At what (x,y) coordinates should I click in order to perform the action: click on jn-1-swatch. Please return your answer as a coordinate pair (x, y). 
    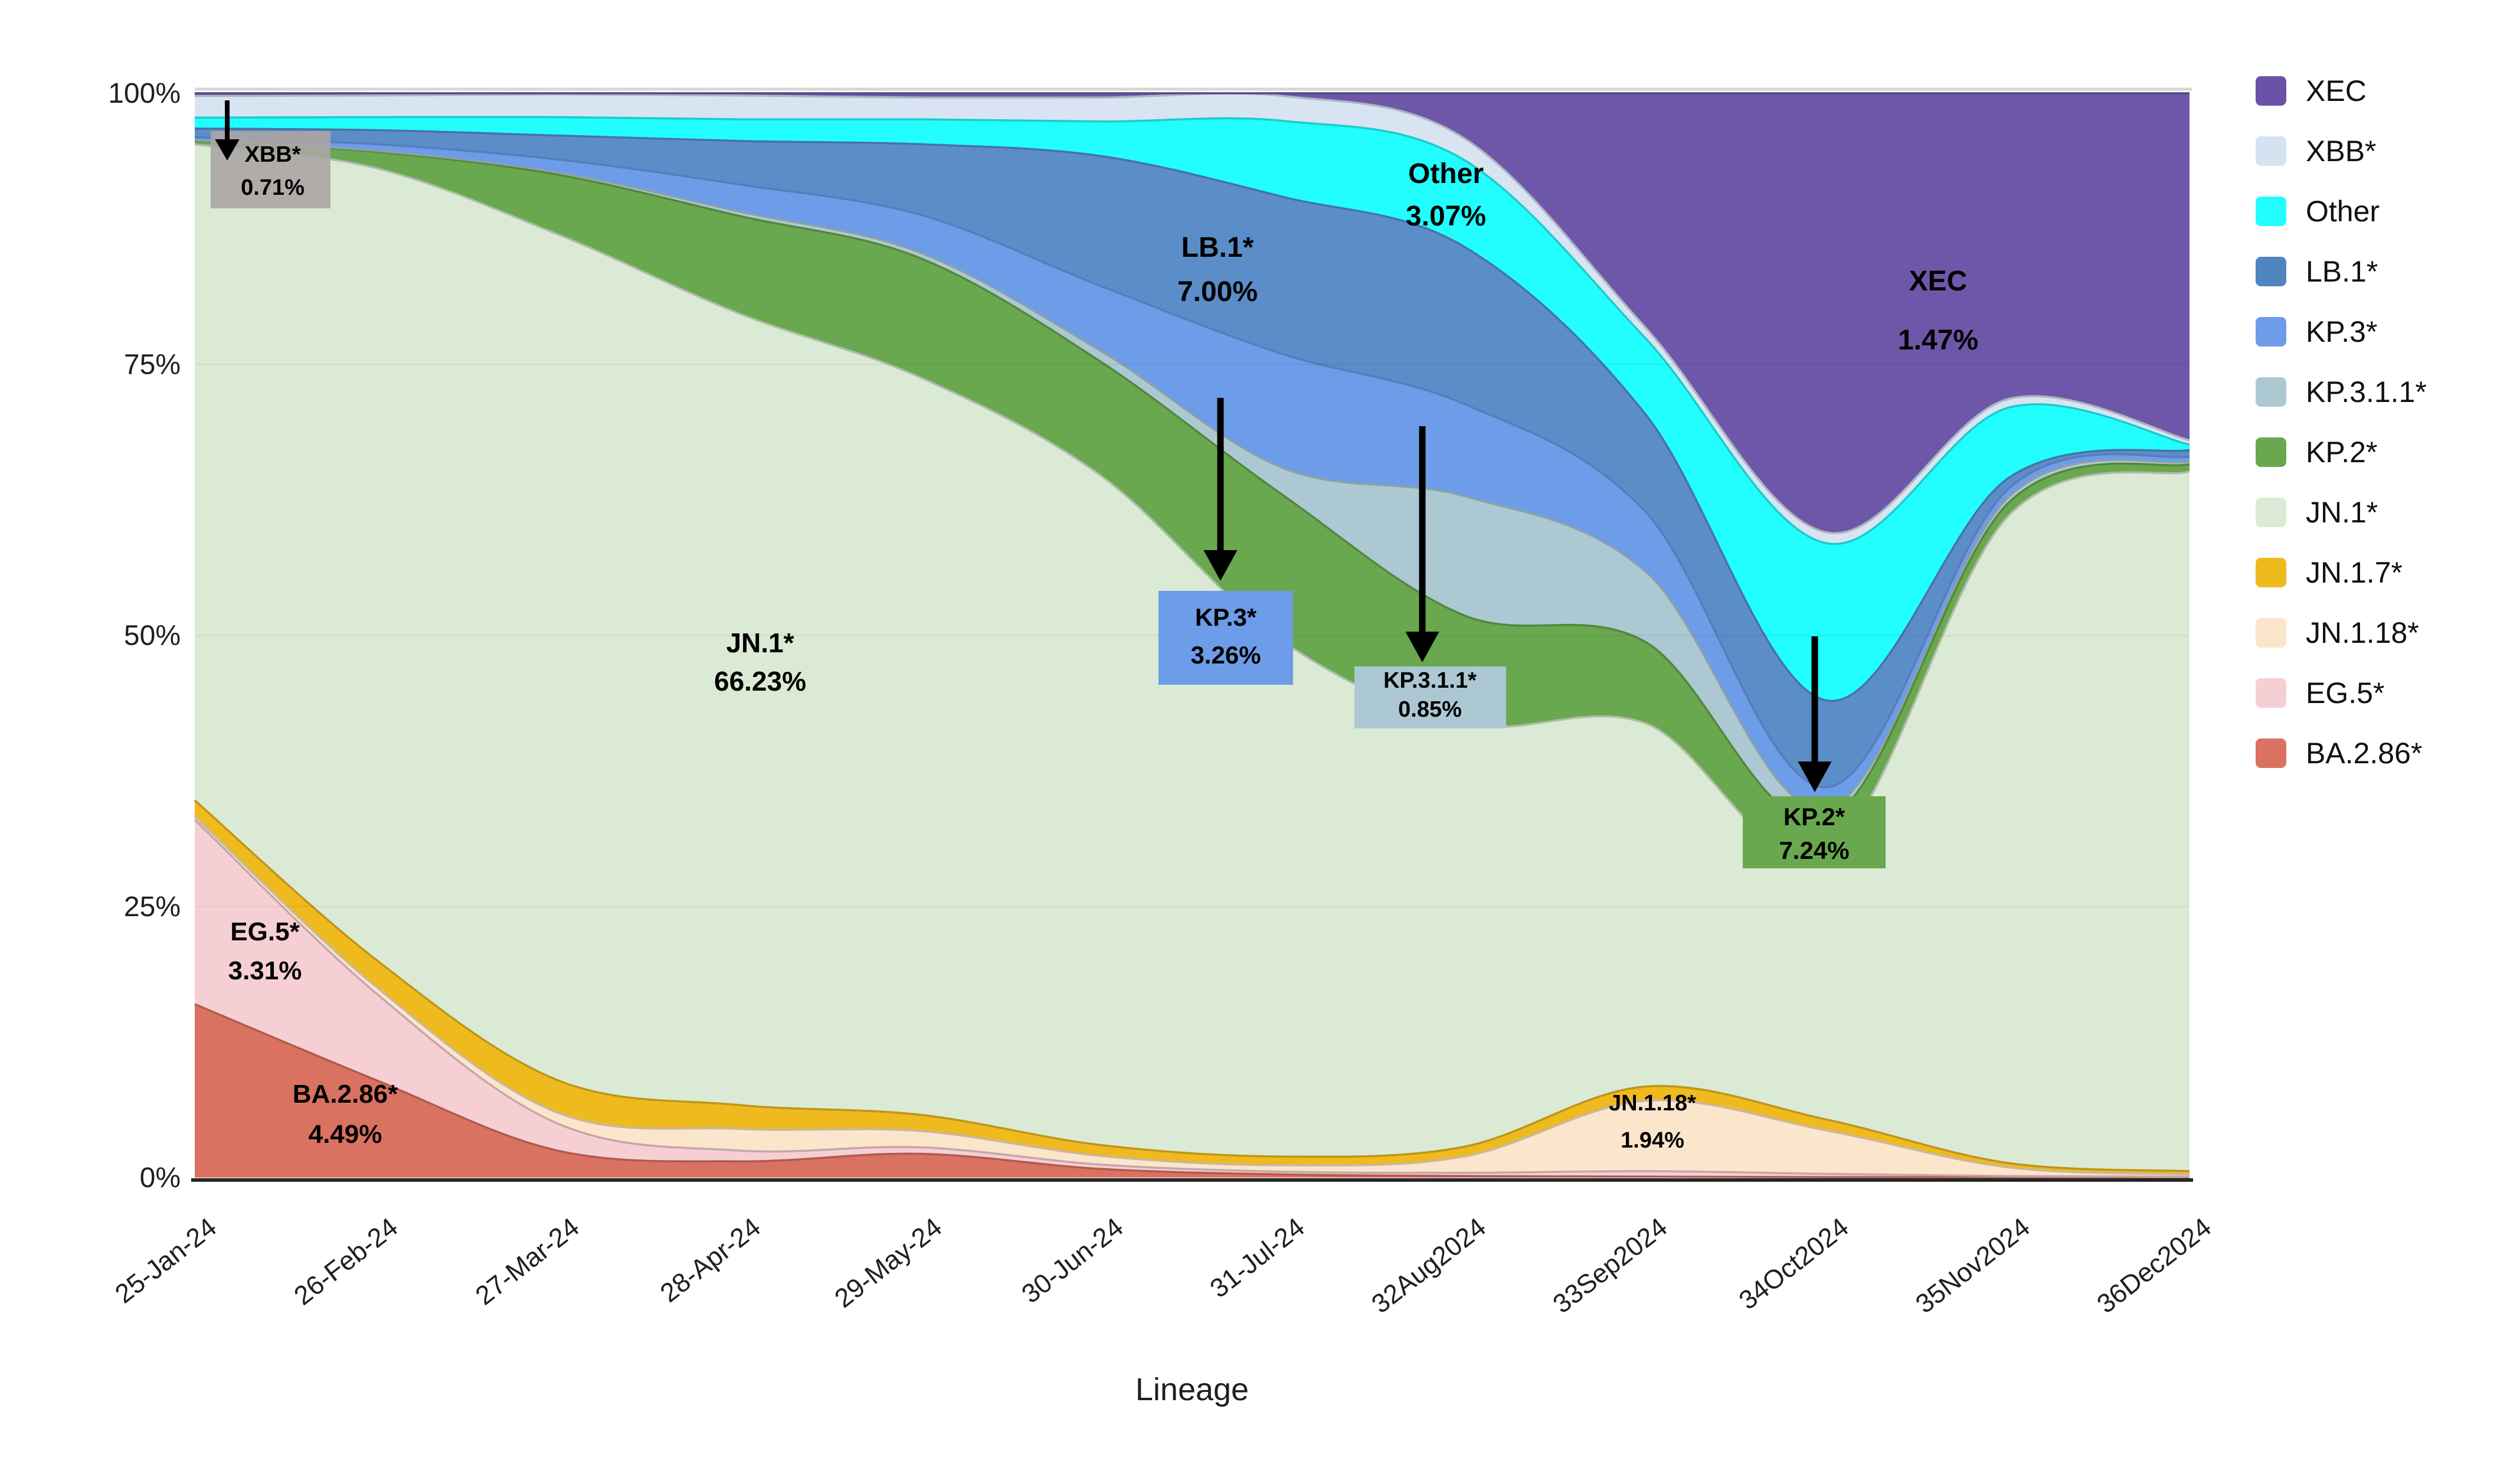
    Looking at the image, I should click on (2271, 512).